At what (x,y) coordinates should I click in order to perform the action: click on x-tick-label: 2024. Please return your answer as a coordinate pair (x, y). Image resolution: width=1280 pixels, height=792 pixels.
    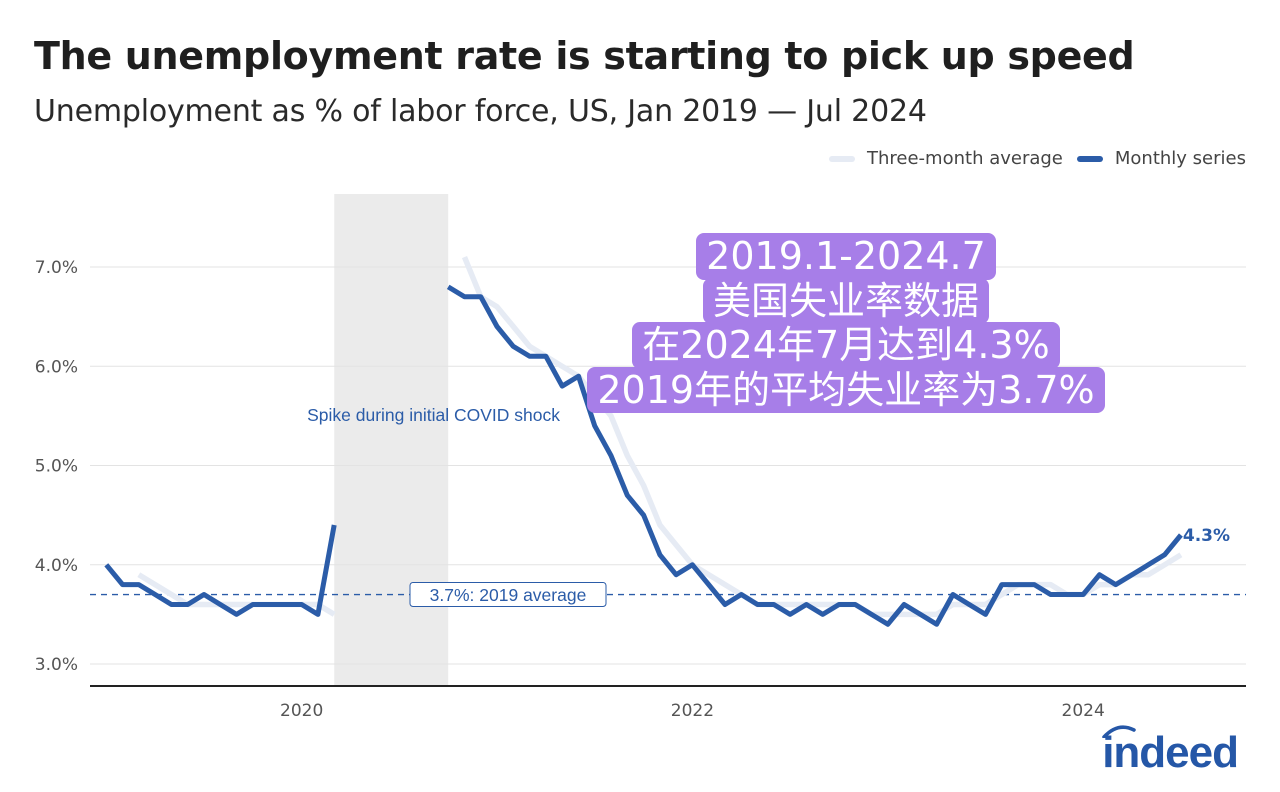
    Looking at the image, I should click on (1083, 711).